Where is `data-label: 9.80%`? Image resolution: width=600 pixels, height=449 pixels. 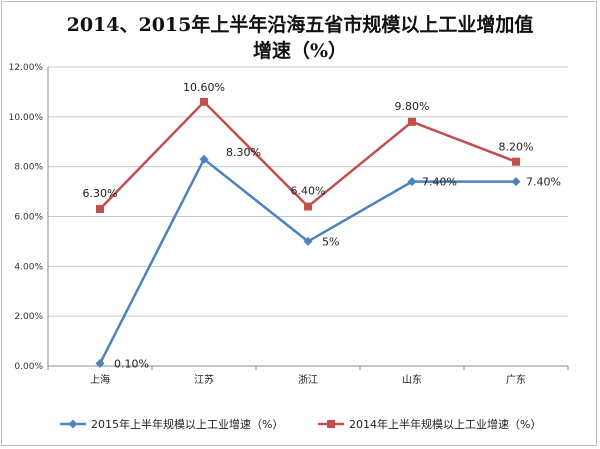
data-label: 9.80% is located at coordinates (412, 106).